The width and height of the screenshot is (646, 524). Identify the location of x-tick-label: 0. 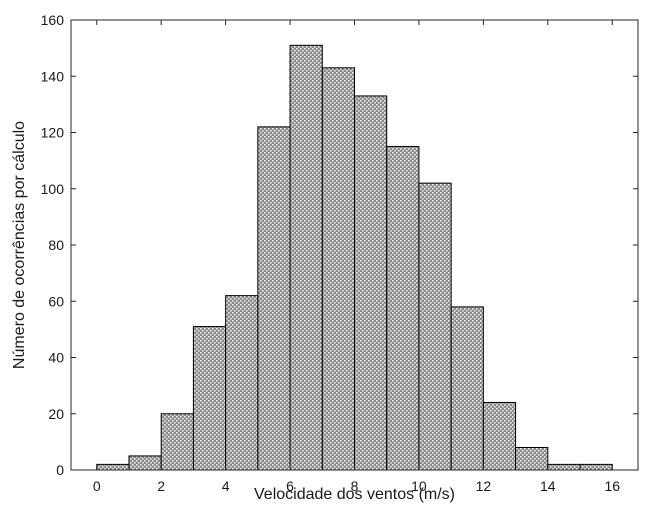
(97, 486).